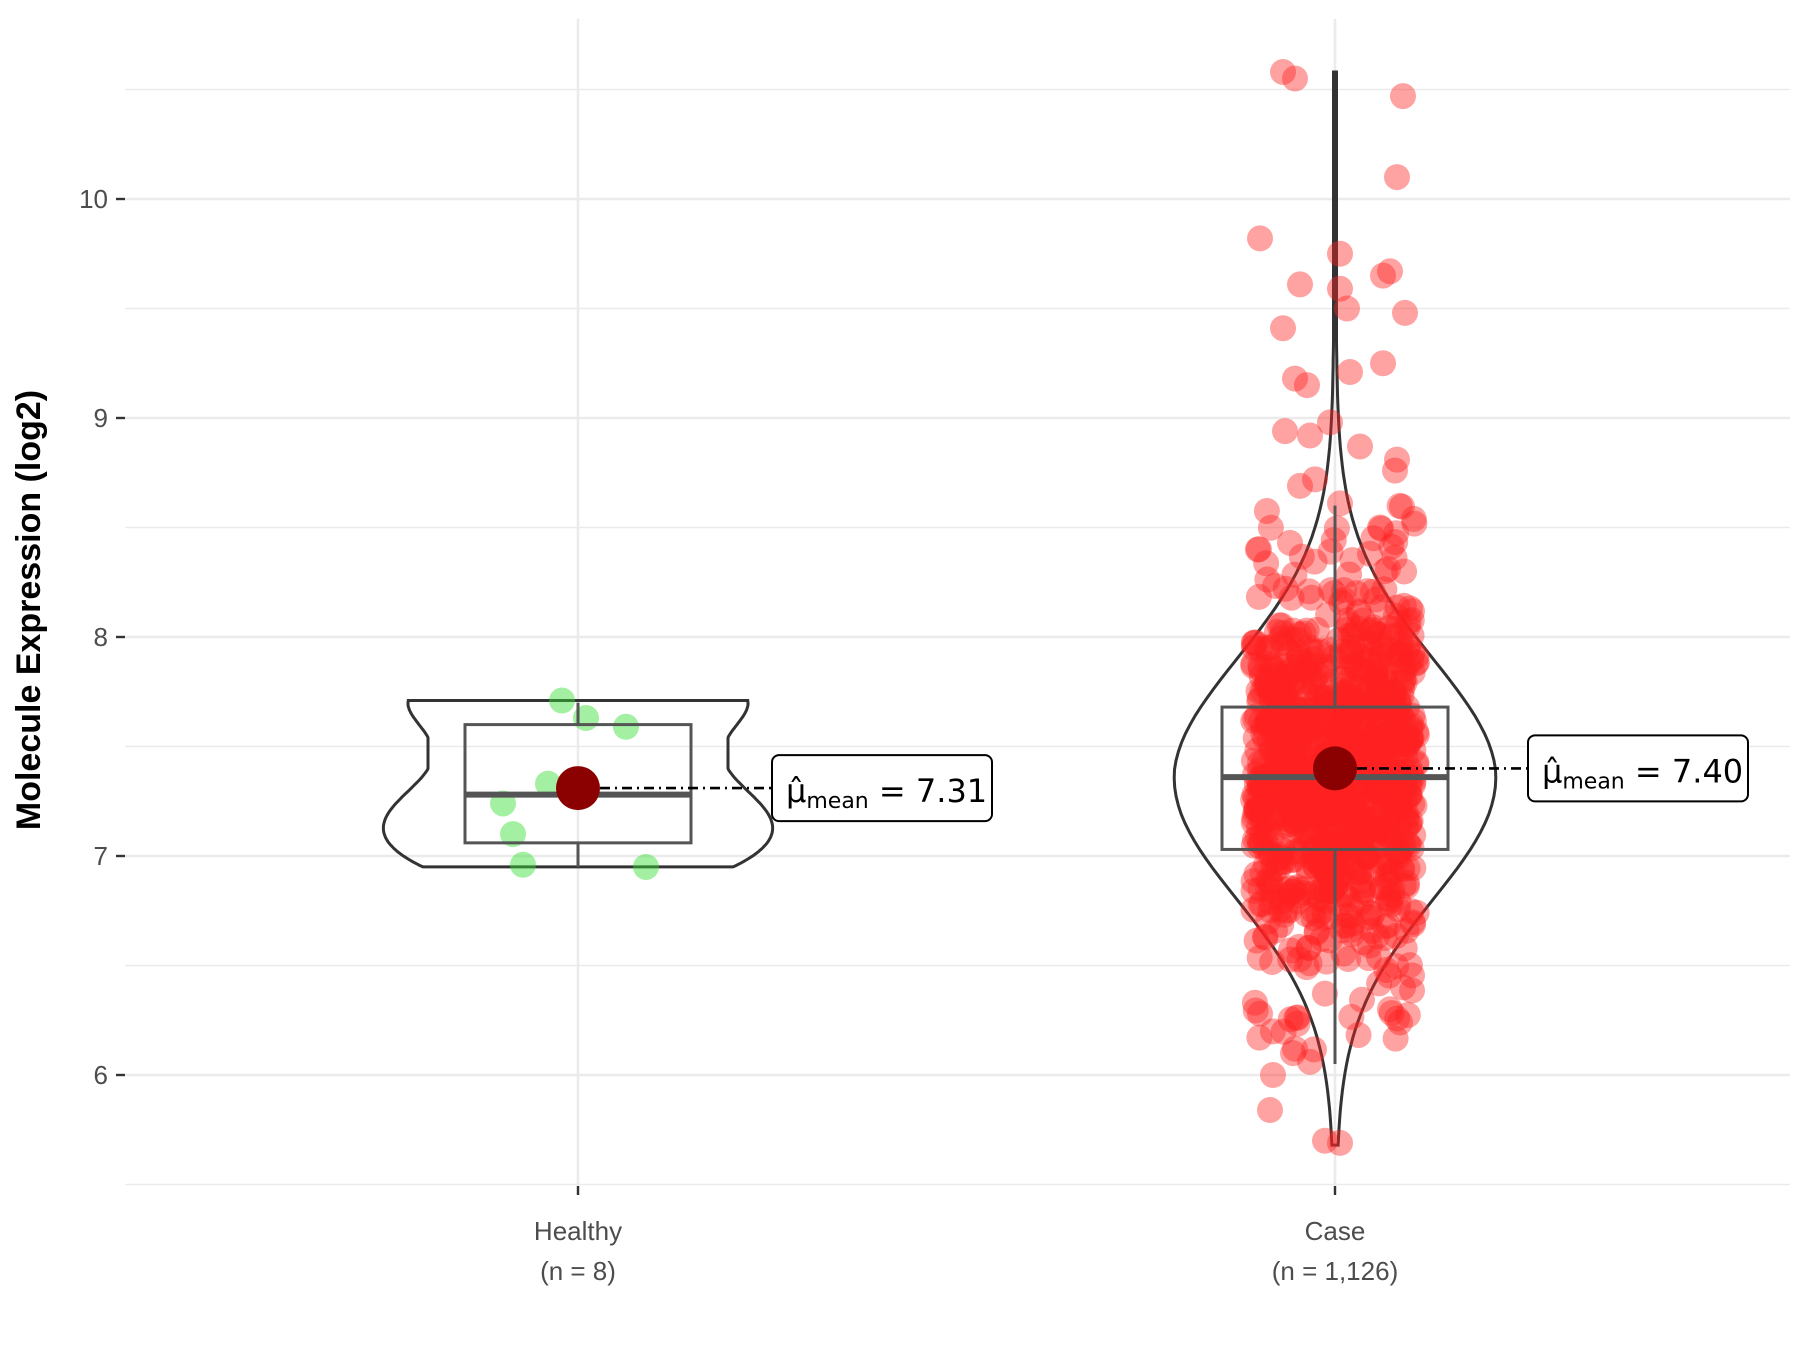  Describe the element at coordinates (1335, 1271) in the screenshot. I see `x-tick-count: (n = 1,126)` at that location.